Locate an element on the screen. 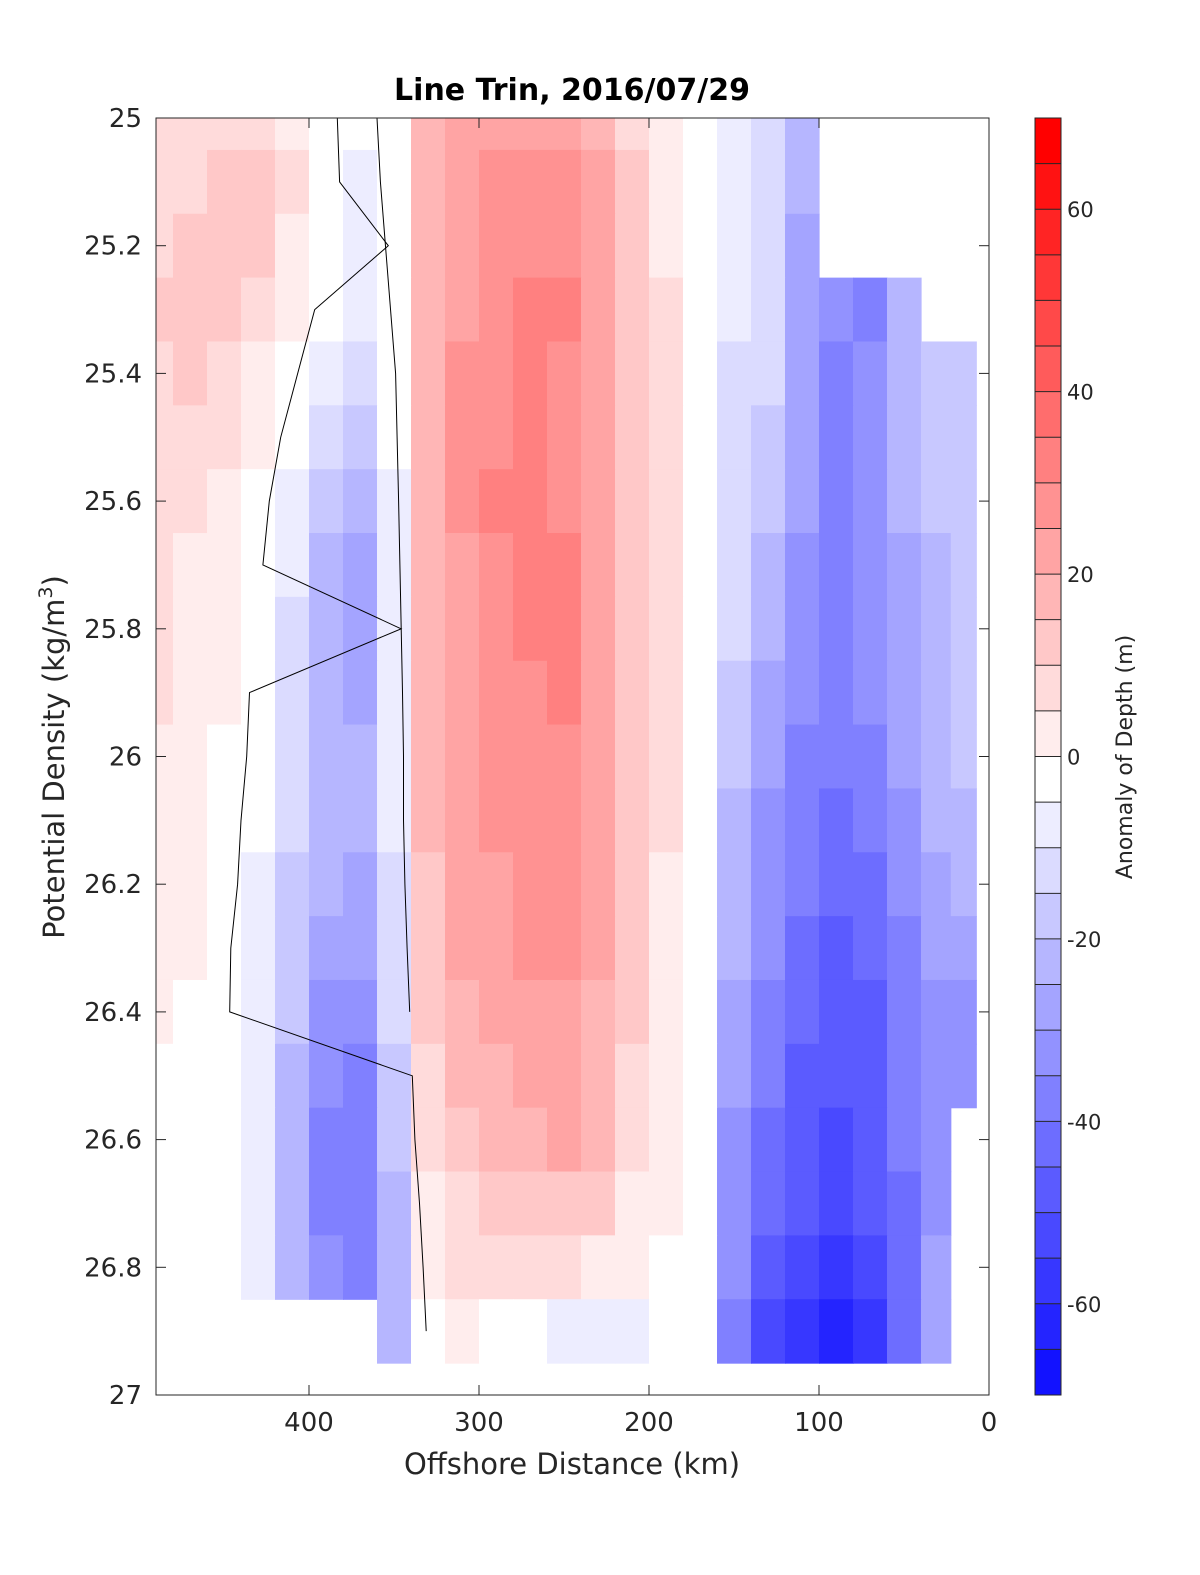 The height and width of the screenshot is (1575, 1200). zero-contour is located at coordinates (393, 565).